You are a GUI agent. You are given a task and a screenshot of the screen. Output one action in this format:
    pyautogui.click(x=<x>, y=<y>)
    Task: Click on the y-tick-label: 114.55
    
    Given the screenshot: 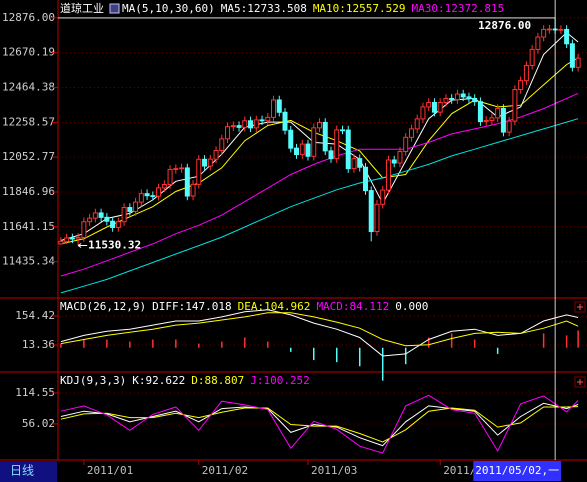 What is the action you would take?
    pyautogui.click(x=35, y=392)
    